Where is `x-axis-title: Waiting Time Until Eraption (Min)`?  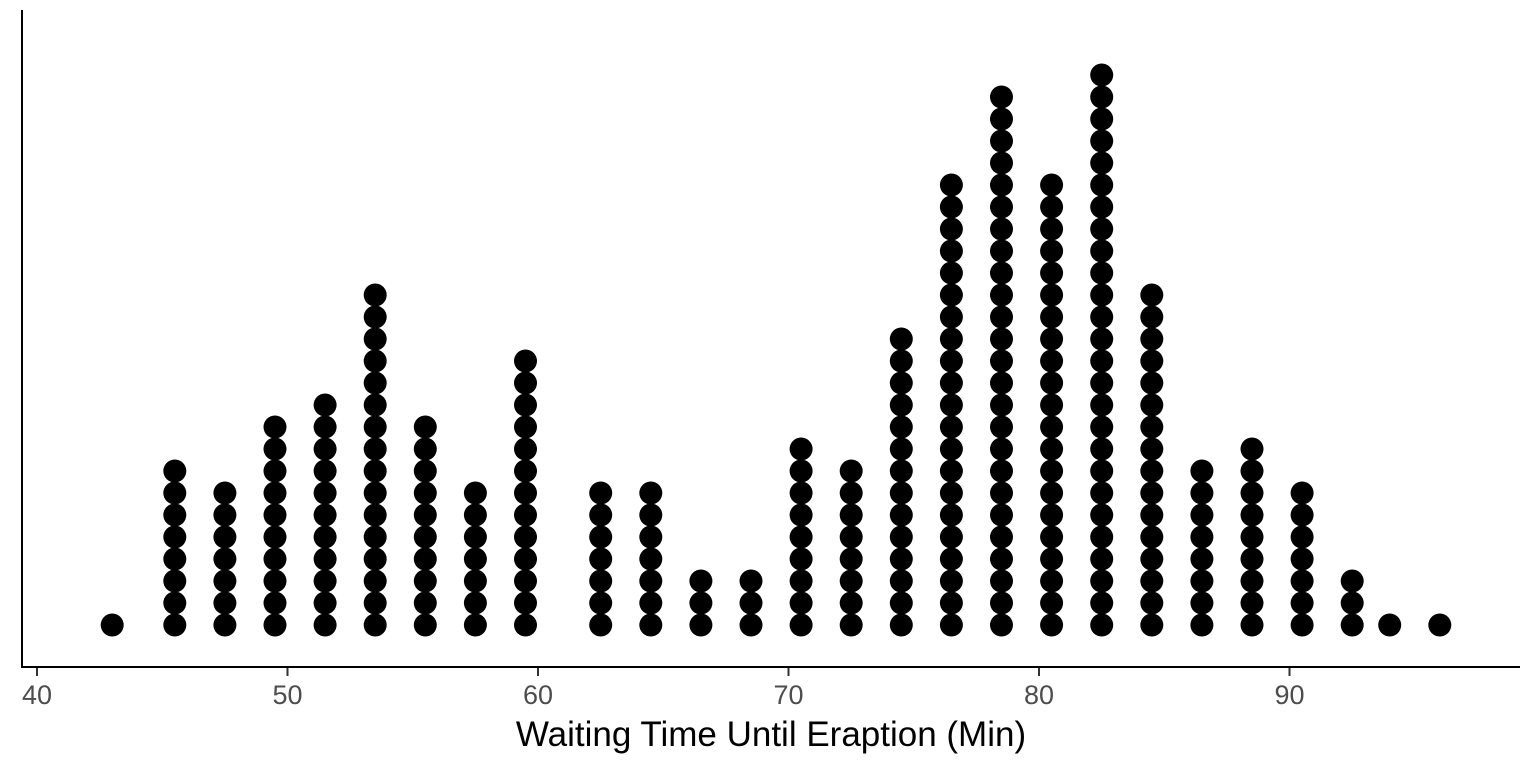 x-axis-title: Waiting Time Until Eraption (Min) is located at coordinates (771, 734).